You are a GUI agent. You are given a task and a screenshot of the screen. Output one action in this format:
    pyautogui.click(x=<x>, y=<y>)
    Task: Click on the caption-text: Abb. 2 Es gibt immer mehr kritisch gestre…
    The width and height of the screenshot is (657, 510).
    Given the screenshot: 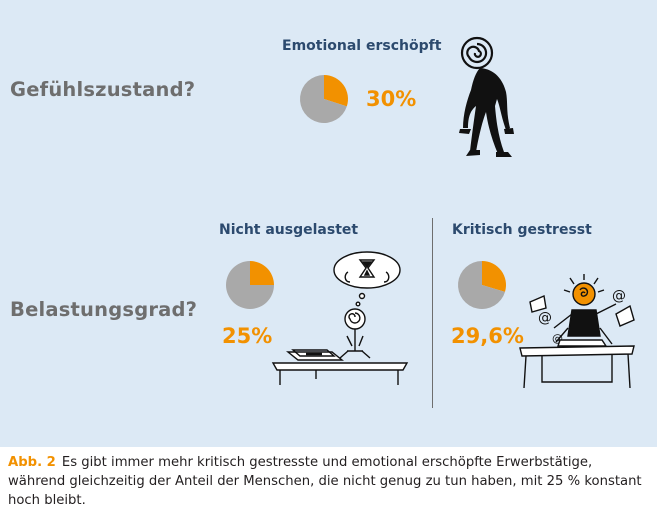 What is the action you would take?
    pyautogui.click(x=330, y=481)
    